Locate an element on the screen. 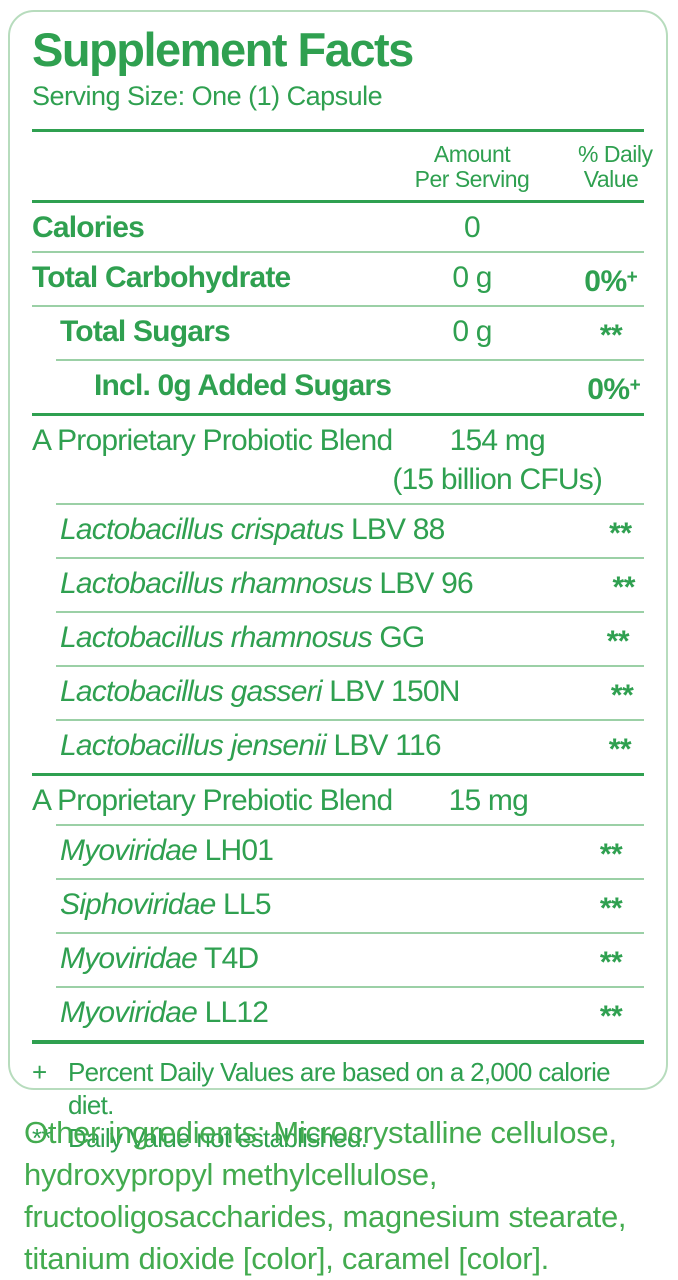  nutrient-name: Siphoviridae LL5 is located at coordinates (166, 904).